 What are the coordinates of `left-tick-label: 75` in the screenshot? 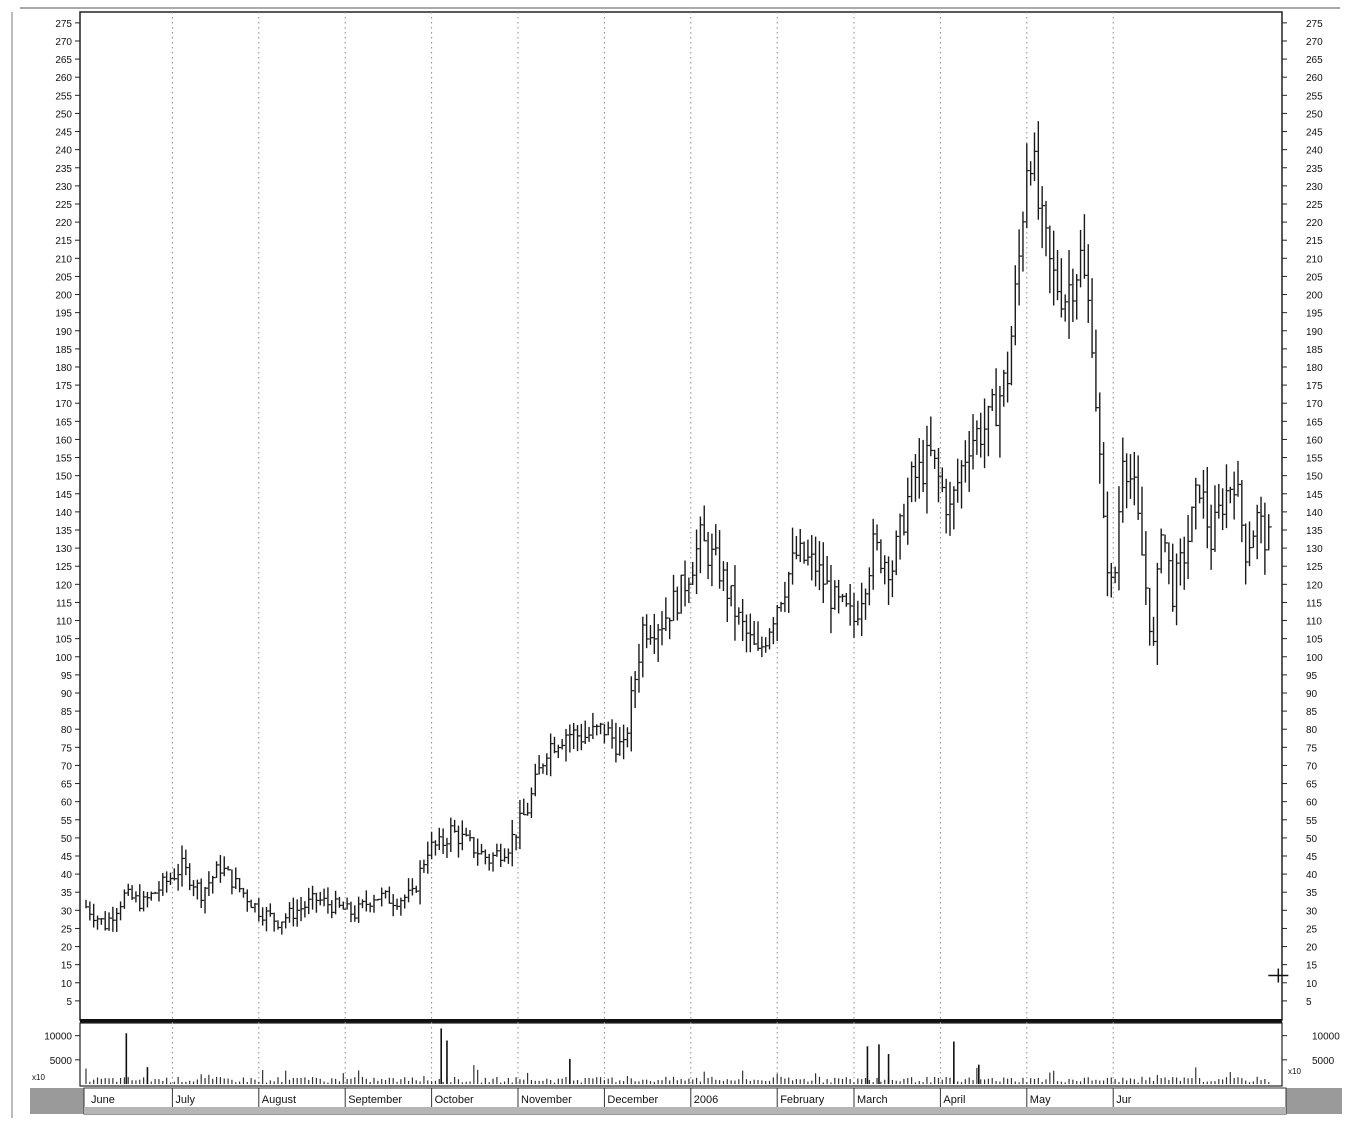 It's located at (67, 748).